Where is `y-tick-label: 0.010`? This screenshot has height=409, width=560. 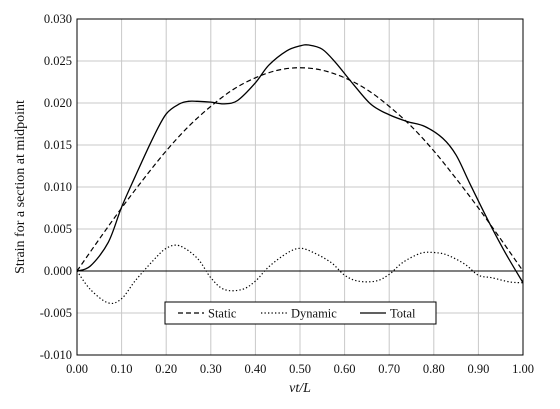
y-tick-label: 0.010 is located at coordinates (58, 187).